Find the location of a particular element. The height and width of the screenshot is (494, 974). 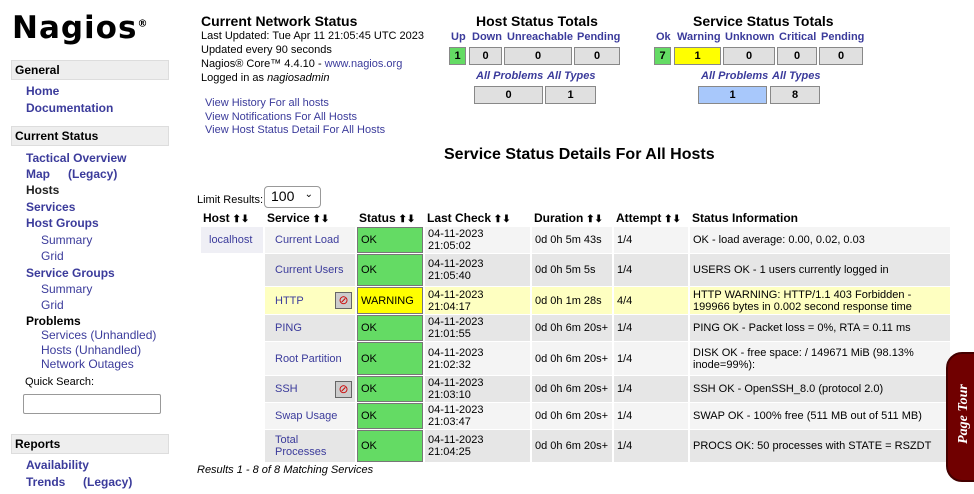

nagios-logo: Nagios® is located at coordinates (80, 28).